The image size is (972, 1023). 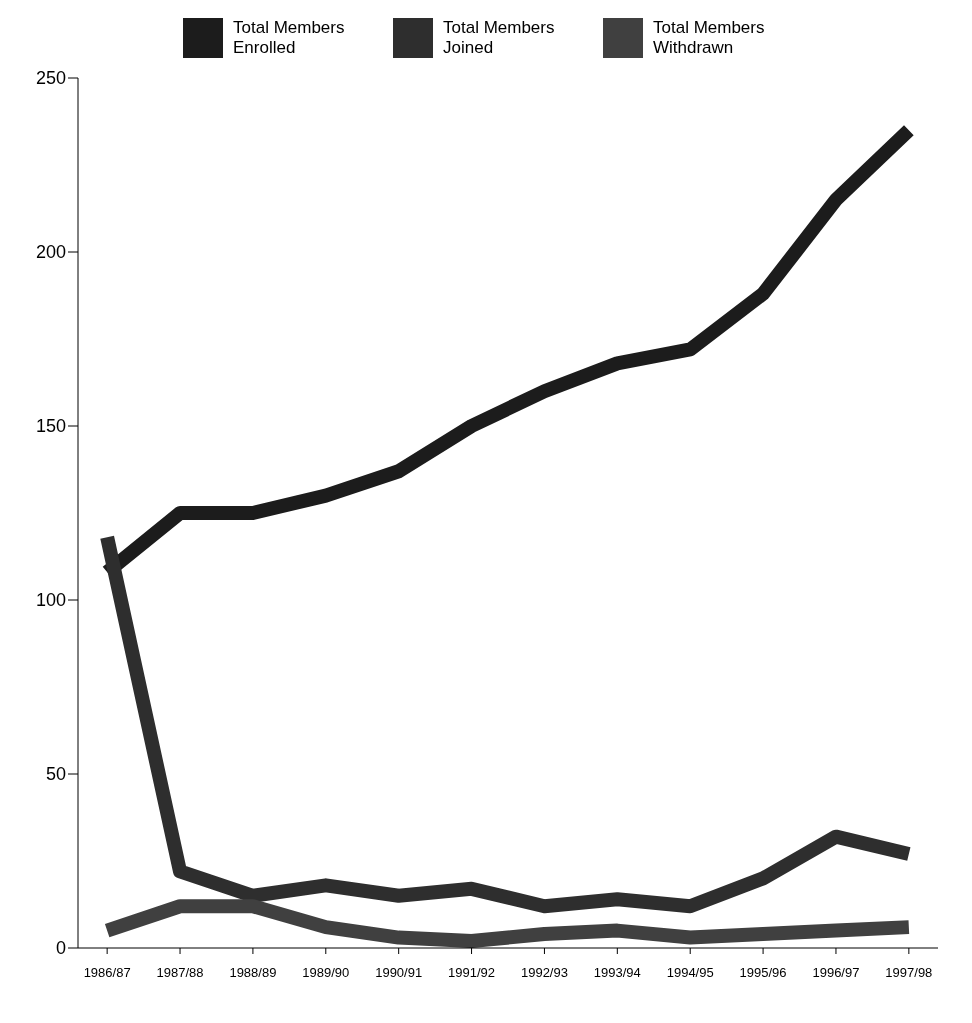 I want to click on y-tick-label: 50, so click(x=55, y=774).